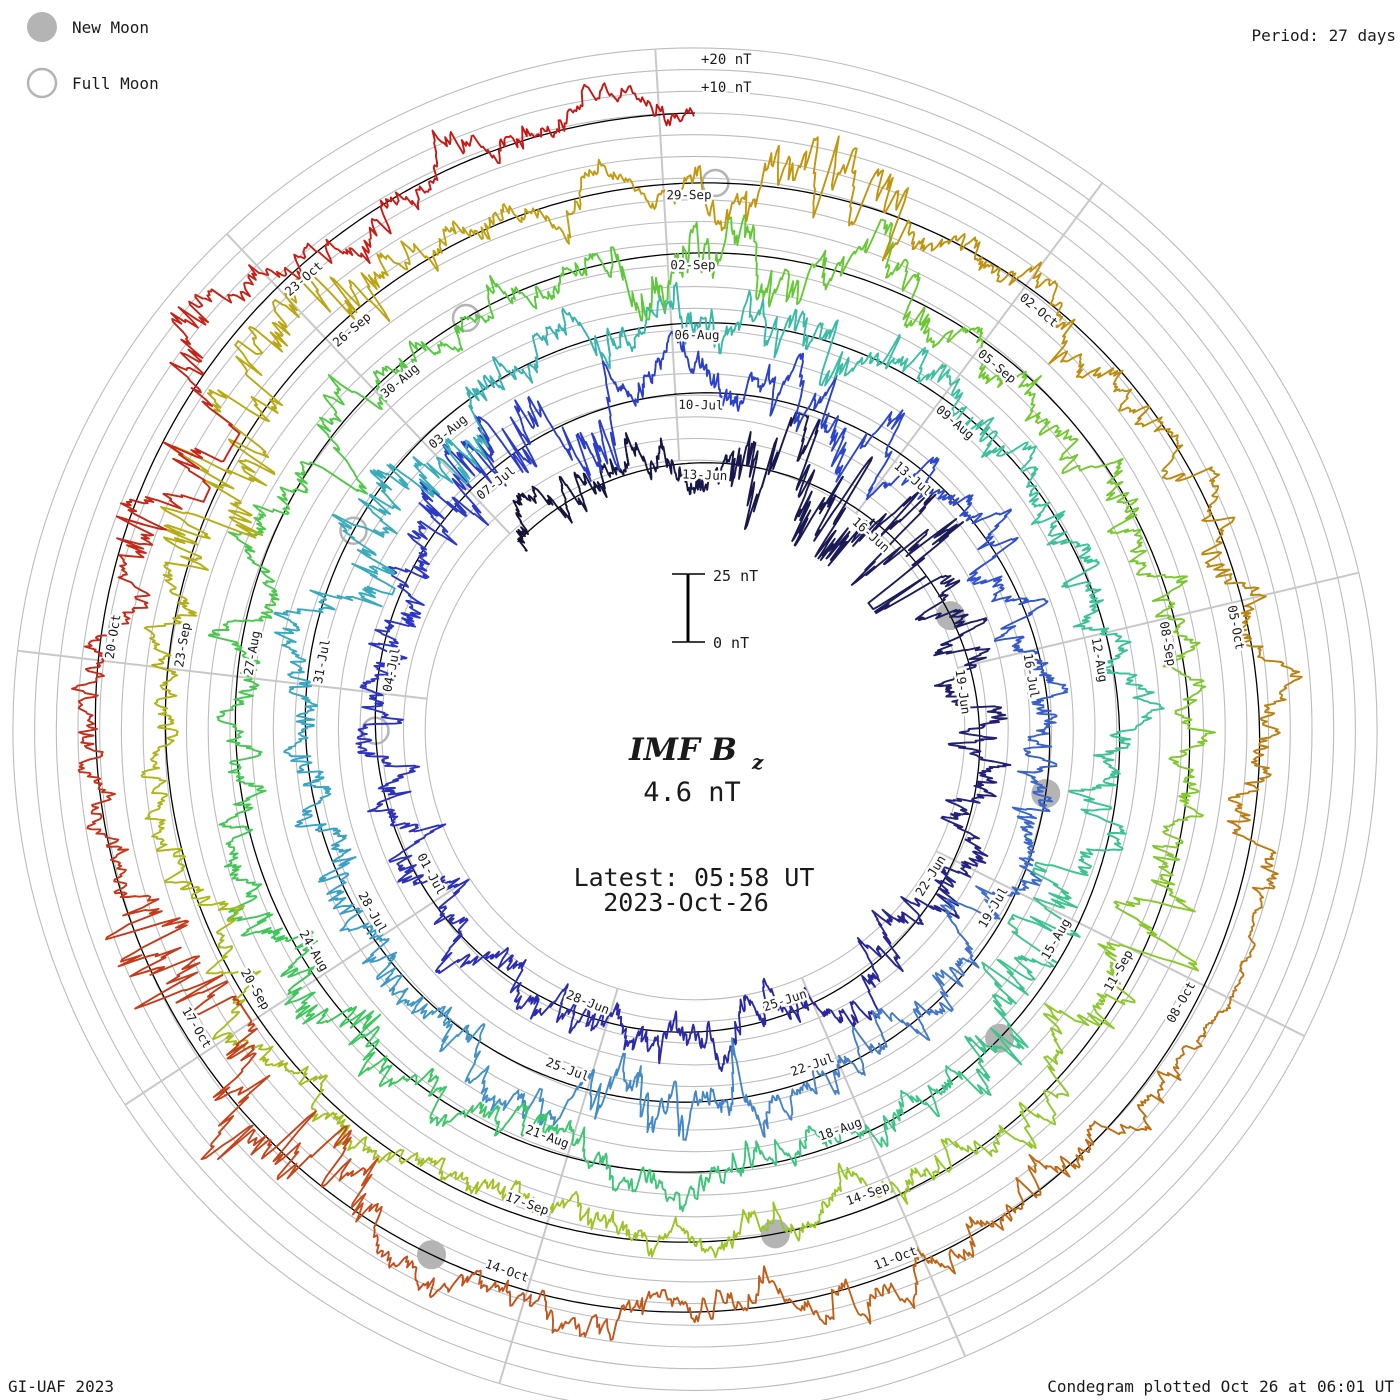  What do you see at coordinates (993, 907) in the screenshot?
I see `date-label-19-Jul: 19-Jul` at bounding box center [993, 907].